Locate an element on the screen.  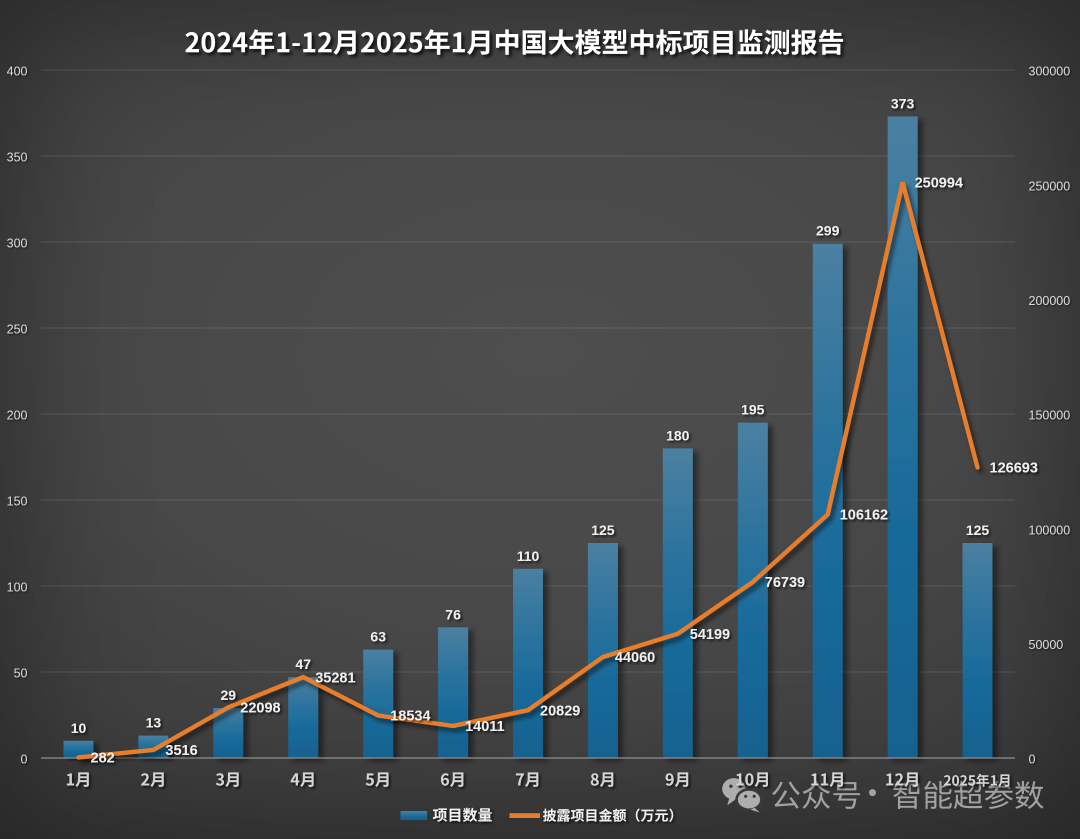
svg-text: 150 is located at coordinates (17, 502).